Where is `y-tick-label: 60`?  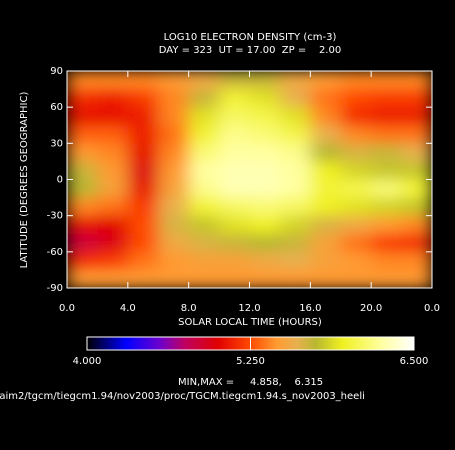
y-tick-label: 60 is located at coordinates (56, 107).